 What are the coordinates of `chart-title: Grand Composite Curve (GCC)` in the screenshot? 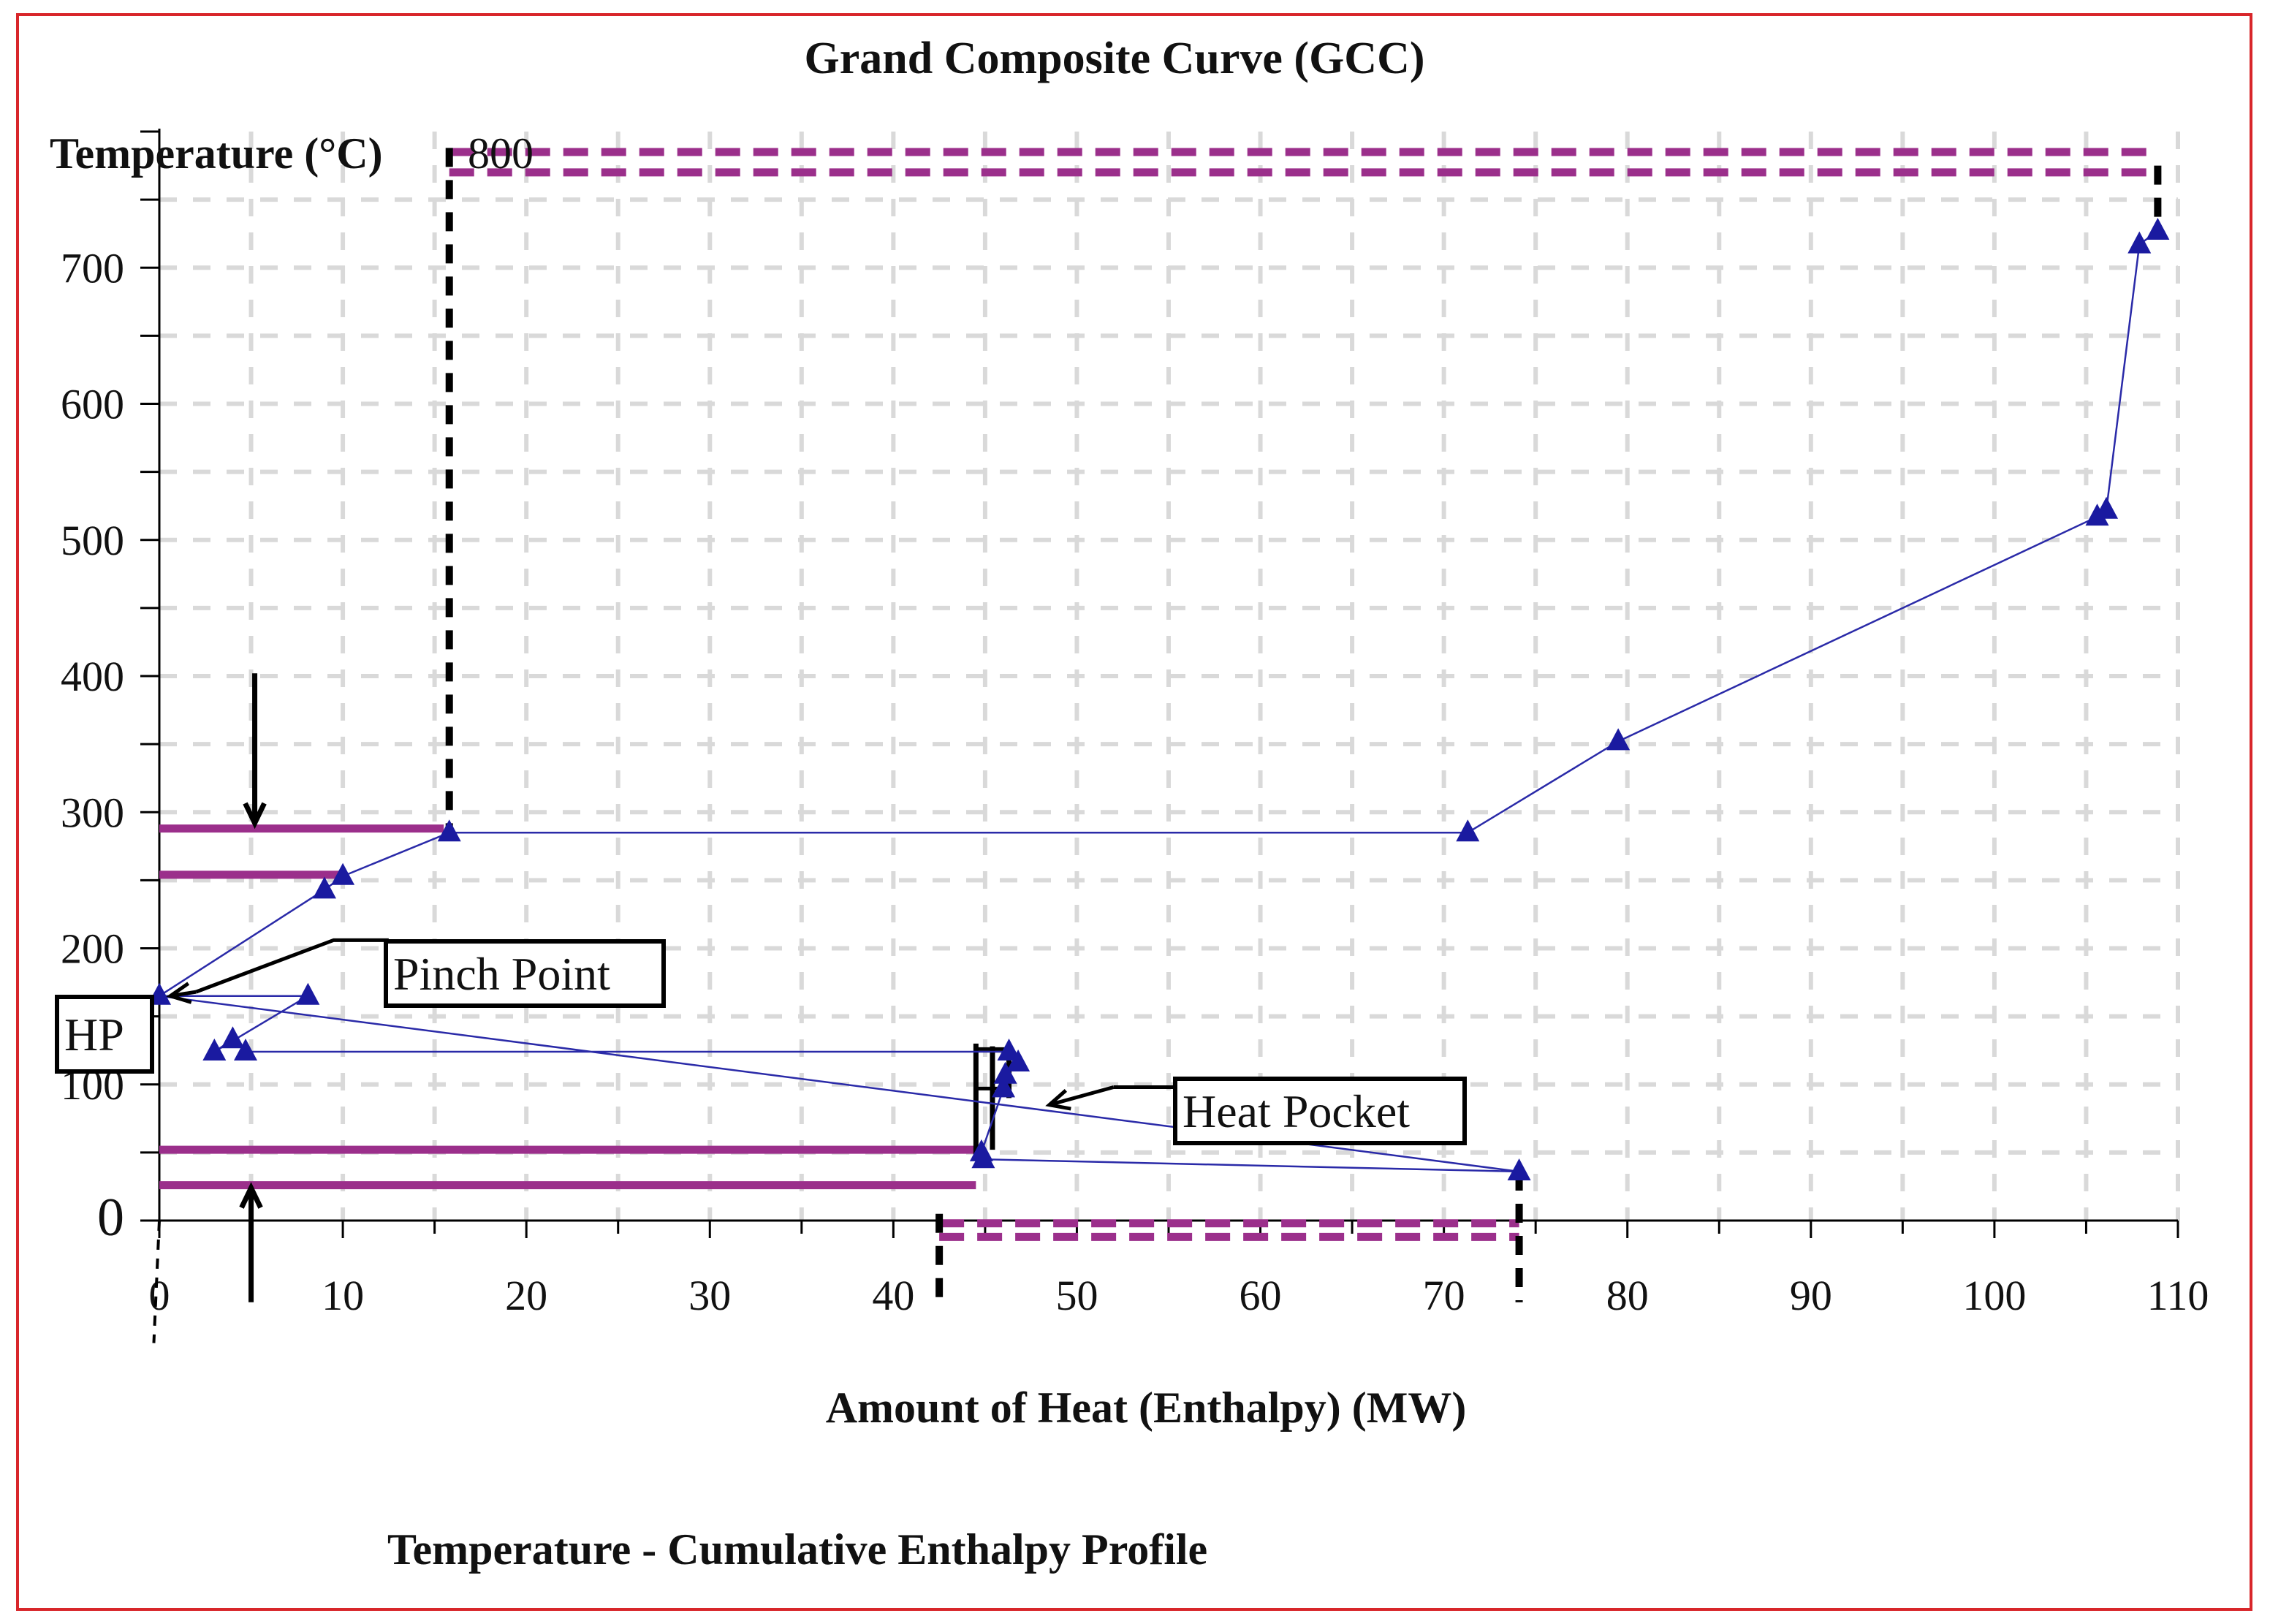 It's located at (1115, 59).